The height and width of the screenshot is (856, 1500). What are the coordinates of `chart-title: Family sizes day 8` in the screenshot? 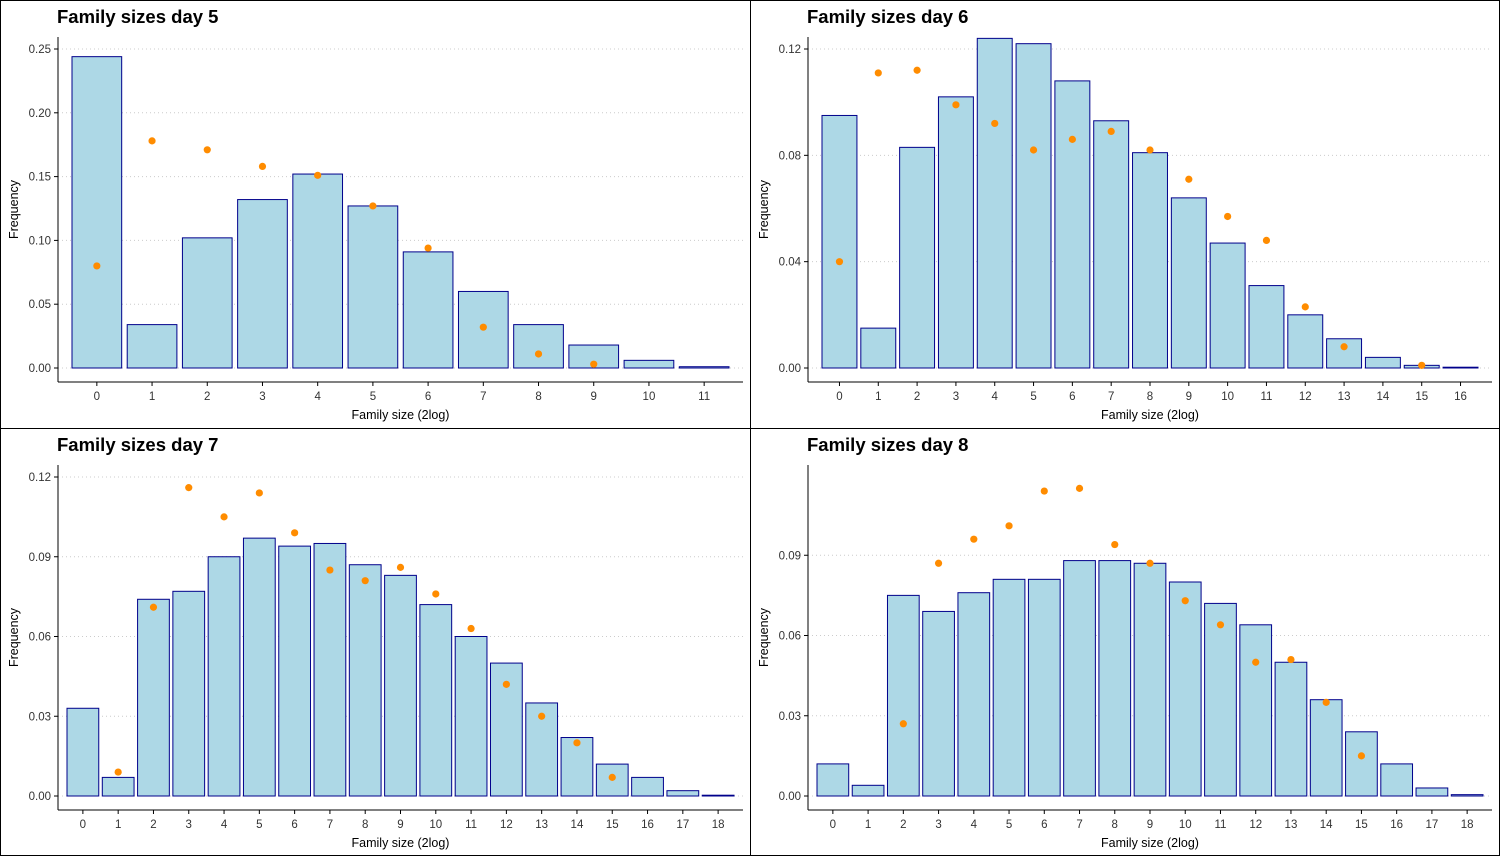 It's located at (888, 444).